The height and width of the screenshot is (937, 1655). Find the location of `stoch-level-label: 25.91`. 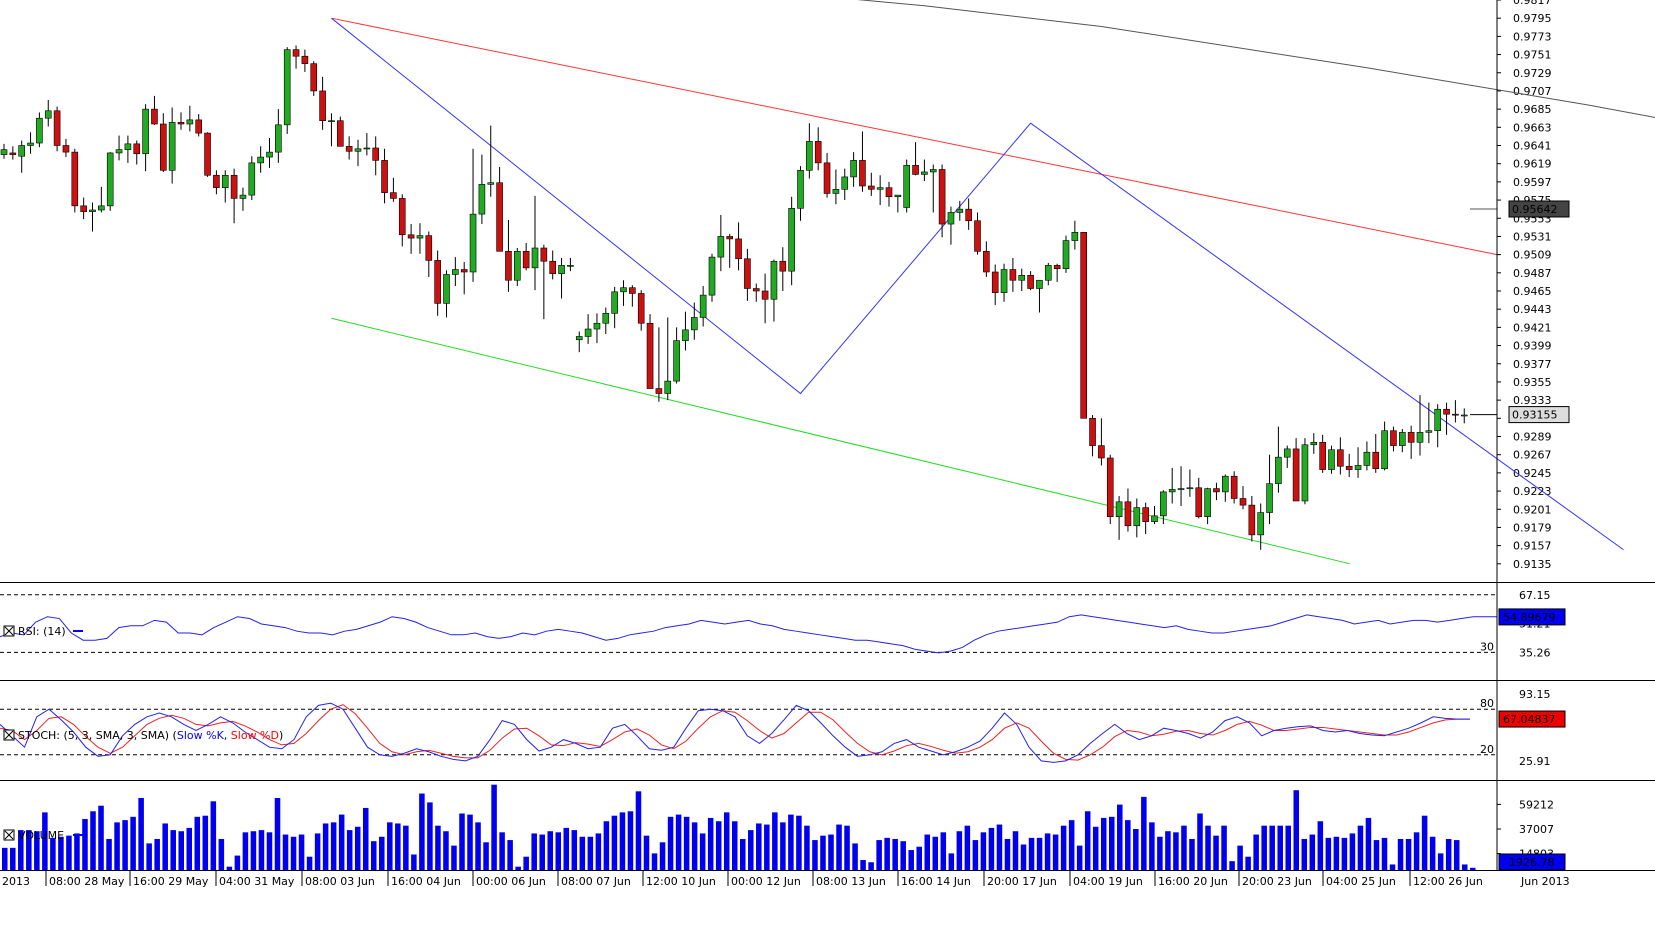

stoch-level-label: 25.91 is located at coordinates (1535, 761).